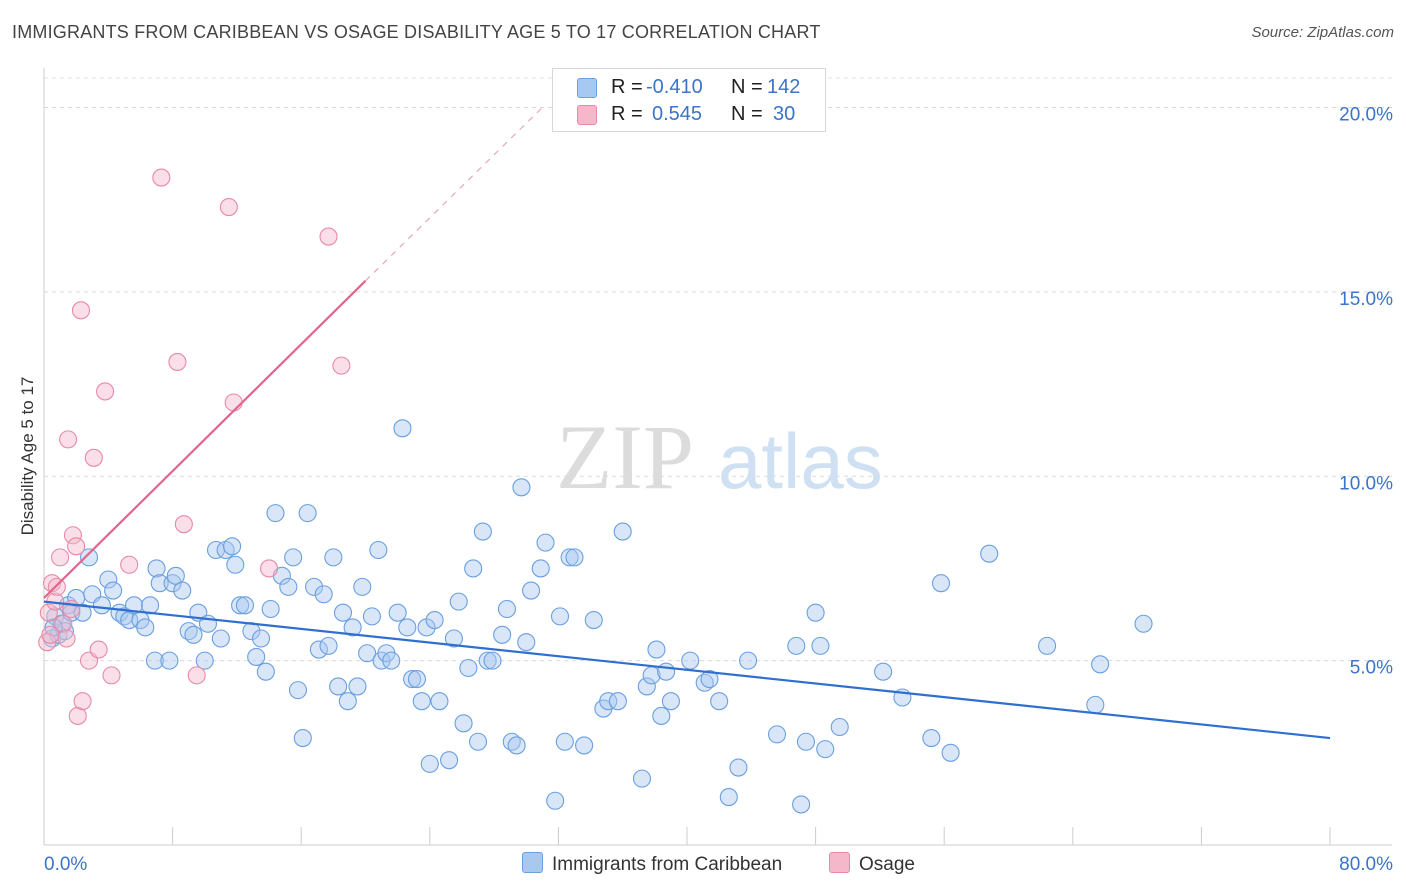  Describe the element at coordinates (454, 194) in the screenshot. I see `trend-line-osage-extension` at that location.